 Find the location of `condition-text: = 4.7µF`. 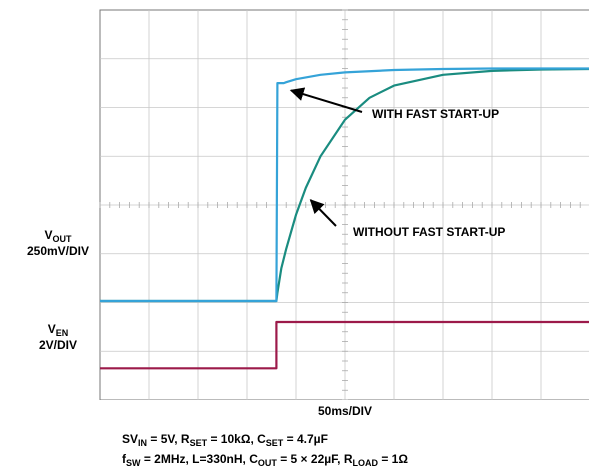

condition-text: = 4.7µF is located at coordinates (305, 439).